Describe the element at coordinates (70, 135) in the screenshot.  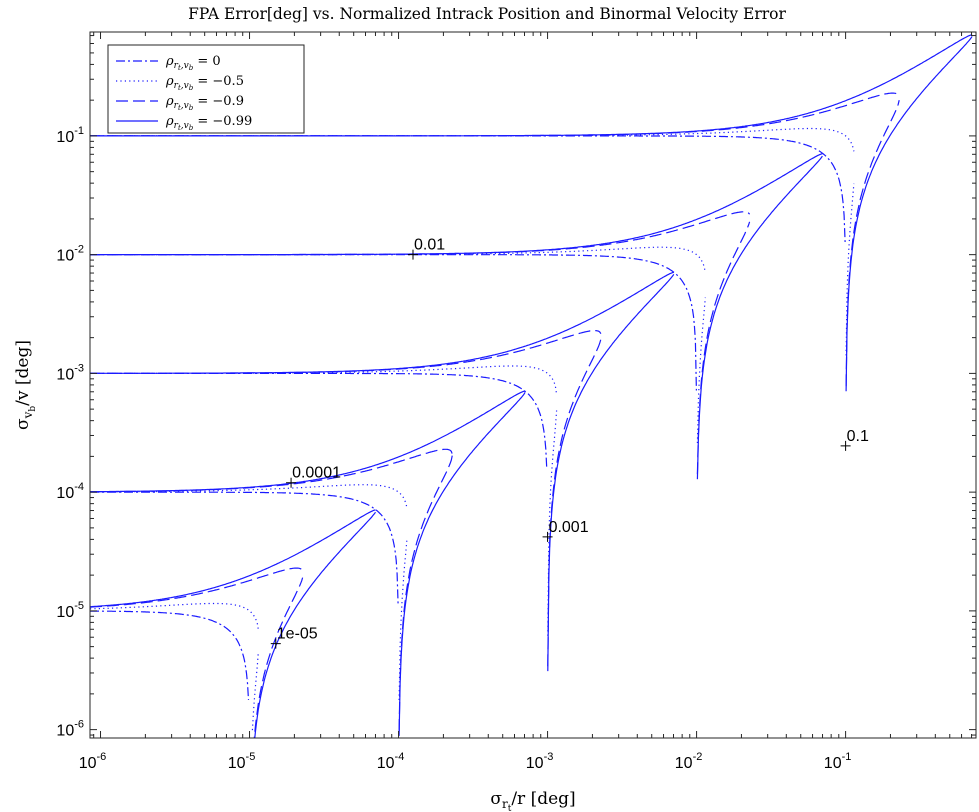
I see `y-tick-label: 10⁻¹` at that location.